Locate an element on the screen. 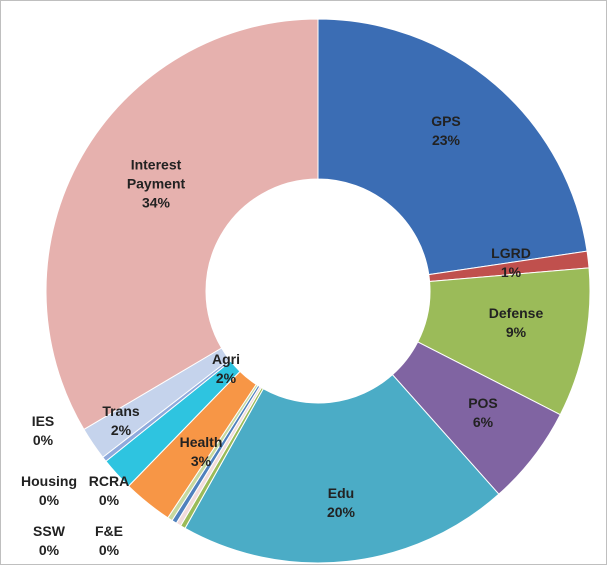 This screenshot has width=607, height=565. slice-label: F&E 0% is located at coordinates (109, 541).